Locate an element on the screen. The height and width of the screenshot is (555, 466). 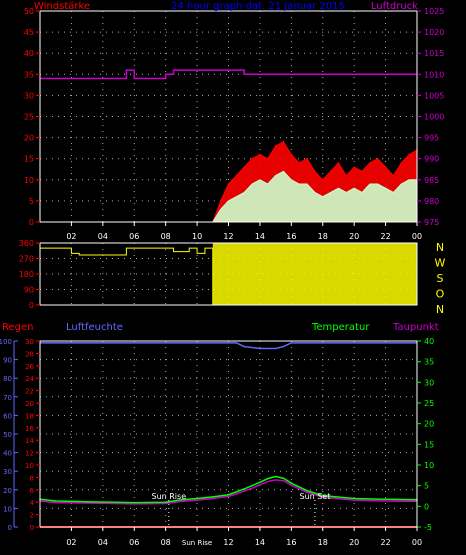
rain-ytick-label-1: 2 is located at coordinates (32, 516).